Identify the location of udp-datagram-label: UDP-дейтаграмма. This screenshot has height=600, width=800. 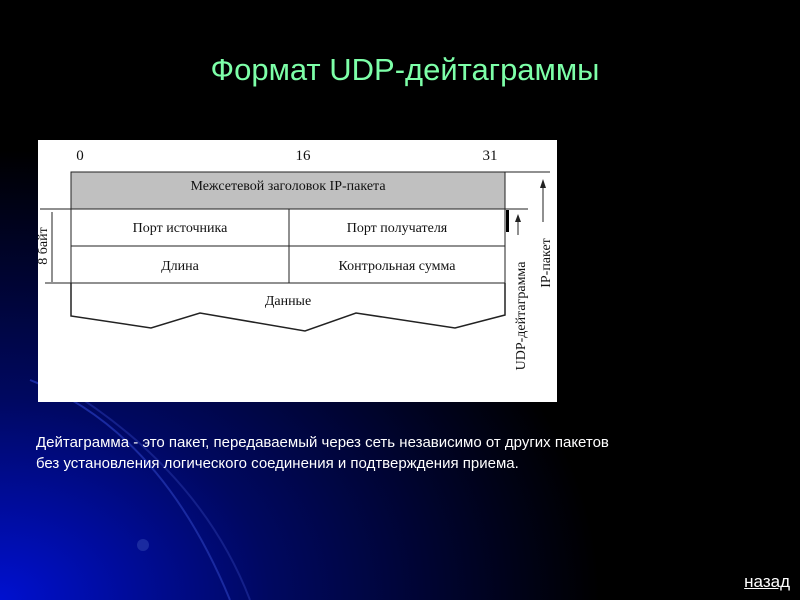
(521, 316).